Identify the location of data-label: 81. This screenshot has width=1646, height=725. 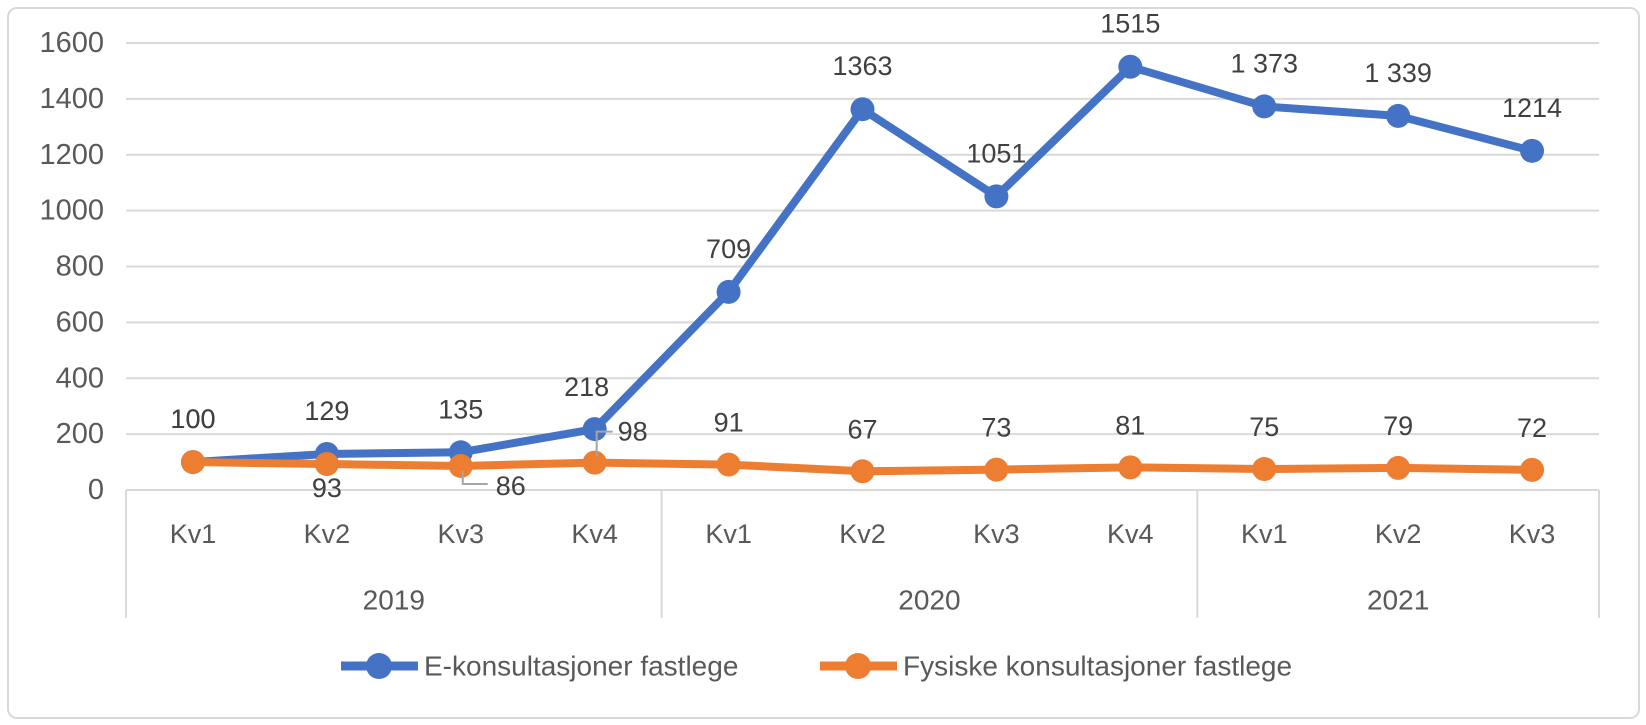
(1130, 425).